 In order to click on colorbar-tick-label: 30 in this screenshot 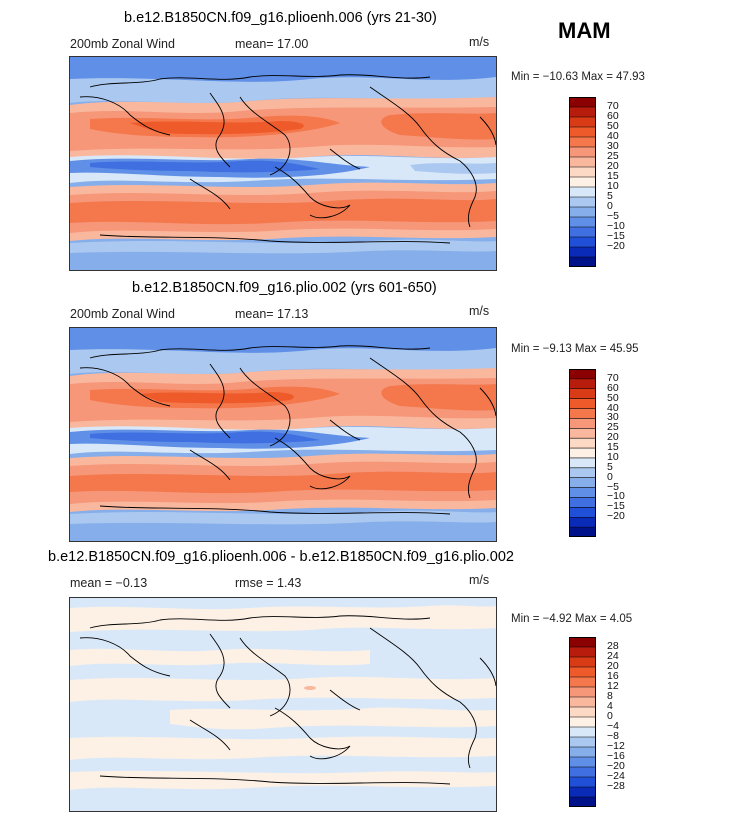, I will do `click(613, 146)`.